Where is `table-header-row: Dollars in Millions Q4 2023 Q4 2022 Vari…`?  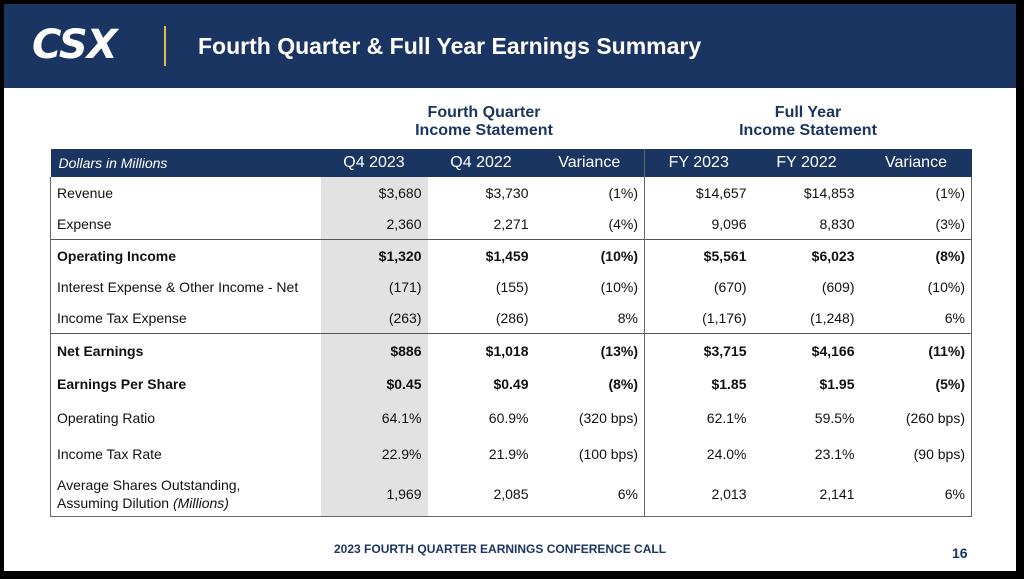 table-header-row: Dollars in Millions Q4 2023 Q4 2022 Vari… is located at coordinates (511, 163).